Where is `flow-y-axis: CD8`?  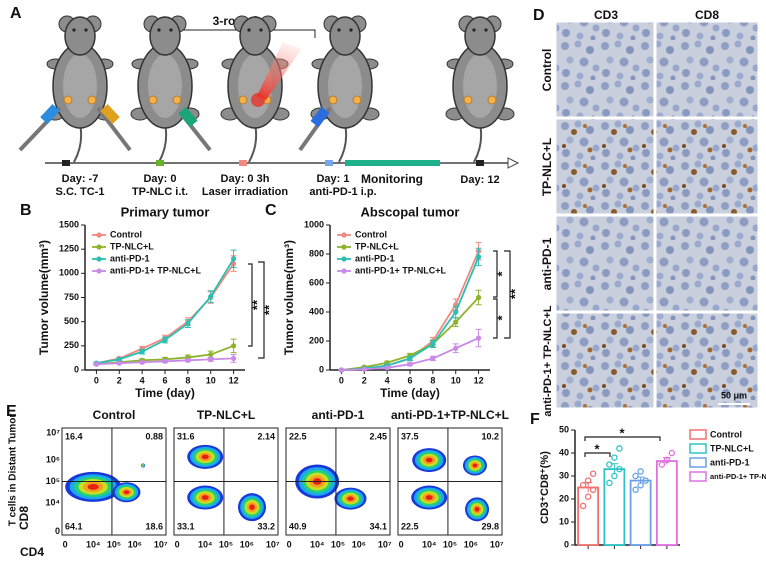
flow-y-axis: CD8 is located at coordinates (24, 518).